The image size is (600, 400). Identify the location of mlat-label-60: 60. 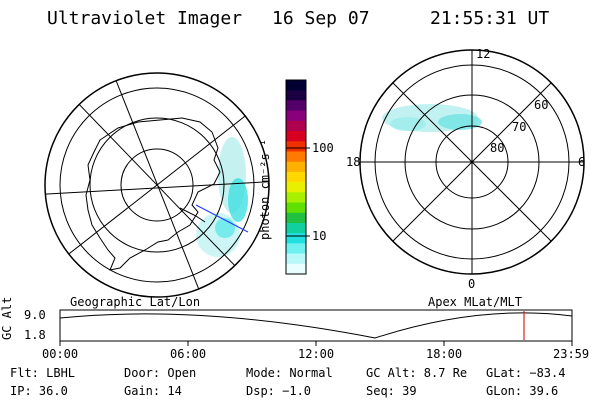
(541, 105).